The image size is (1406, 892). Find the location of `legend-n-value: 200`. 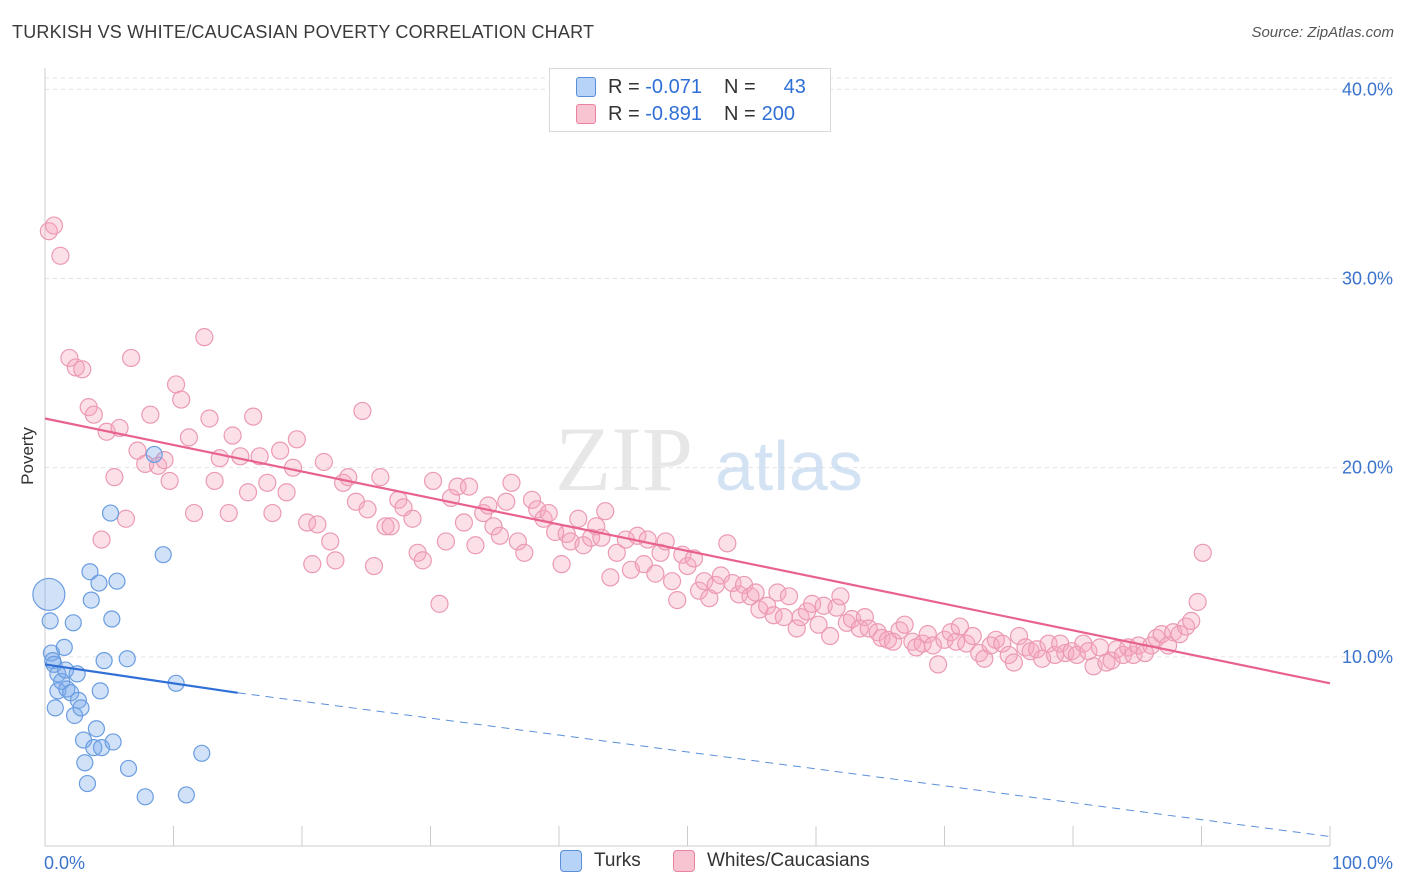

legend-n-value: 200 is located at coordinates (778, 113).